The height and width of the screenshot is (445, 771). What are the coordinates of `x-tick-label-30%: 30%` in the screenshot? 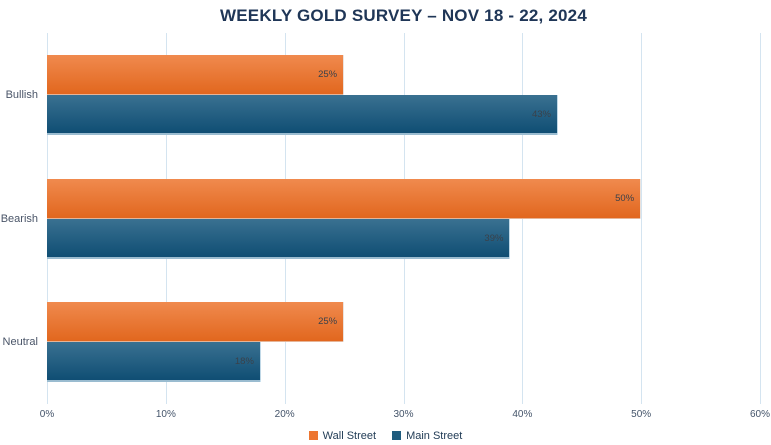 It's located at (403, 414).